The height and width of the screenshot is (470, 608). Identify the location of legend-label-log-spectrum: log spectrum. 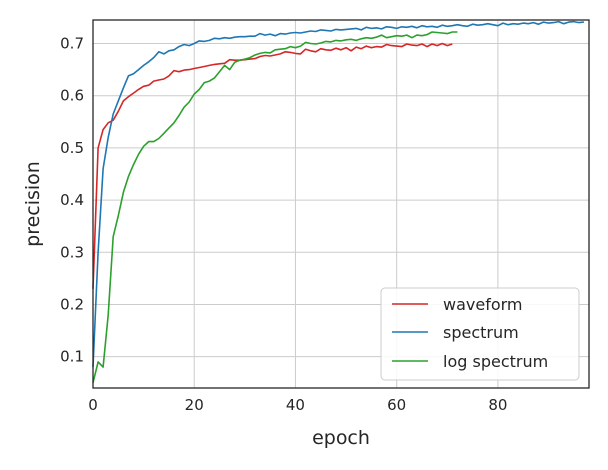
(495, 361).